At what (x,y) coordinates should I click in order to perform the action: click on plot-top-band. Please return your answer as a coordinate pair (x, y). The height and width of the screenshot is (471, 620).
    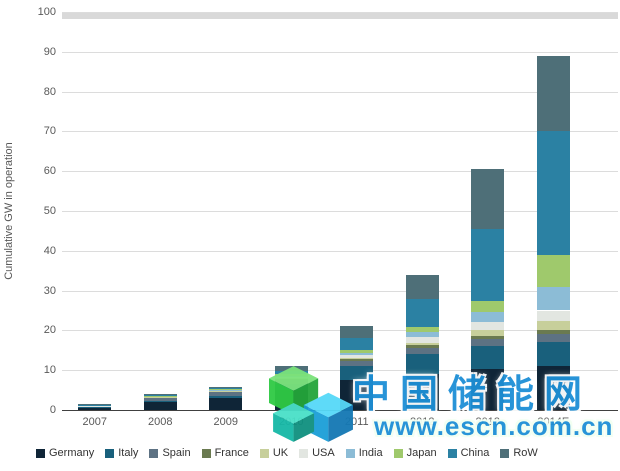
    Looking at the image, I should click on (340, 15).